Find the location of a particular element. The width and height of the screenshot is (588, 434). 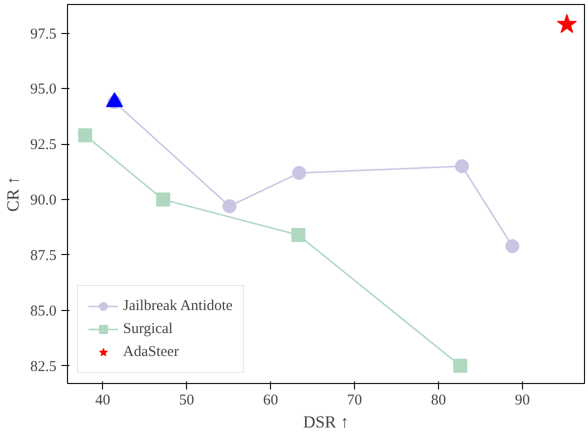

x-tick-label: 70 is located at coordinates (354, 400).